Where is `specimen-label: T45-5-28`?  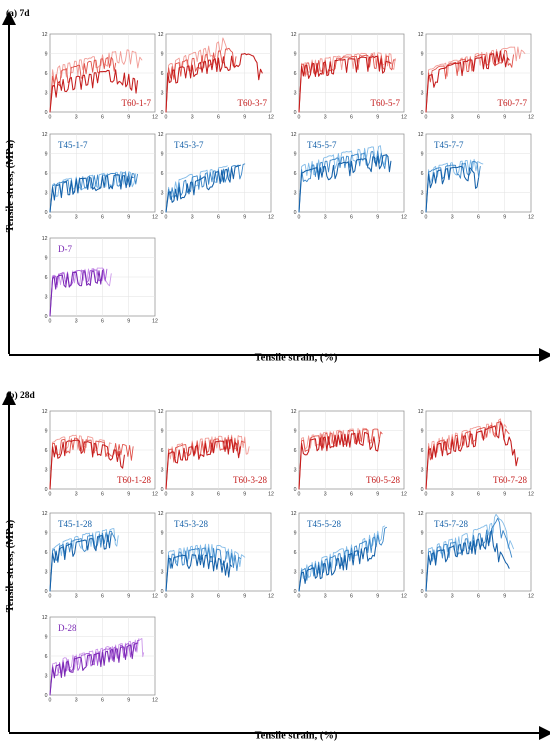
specimen-label: T45-5-28 is located at coordinates (324, 524).